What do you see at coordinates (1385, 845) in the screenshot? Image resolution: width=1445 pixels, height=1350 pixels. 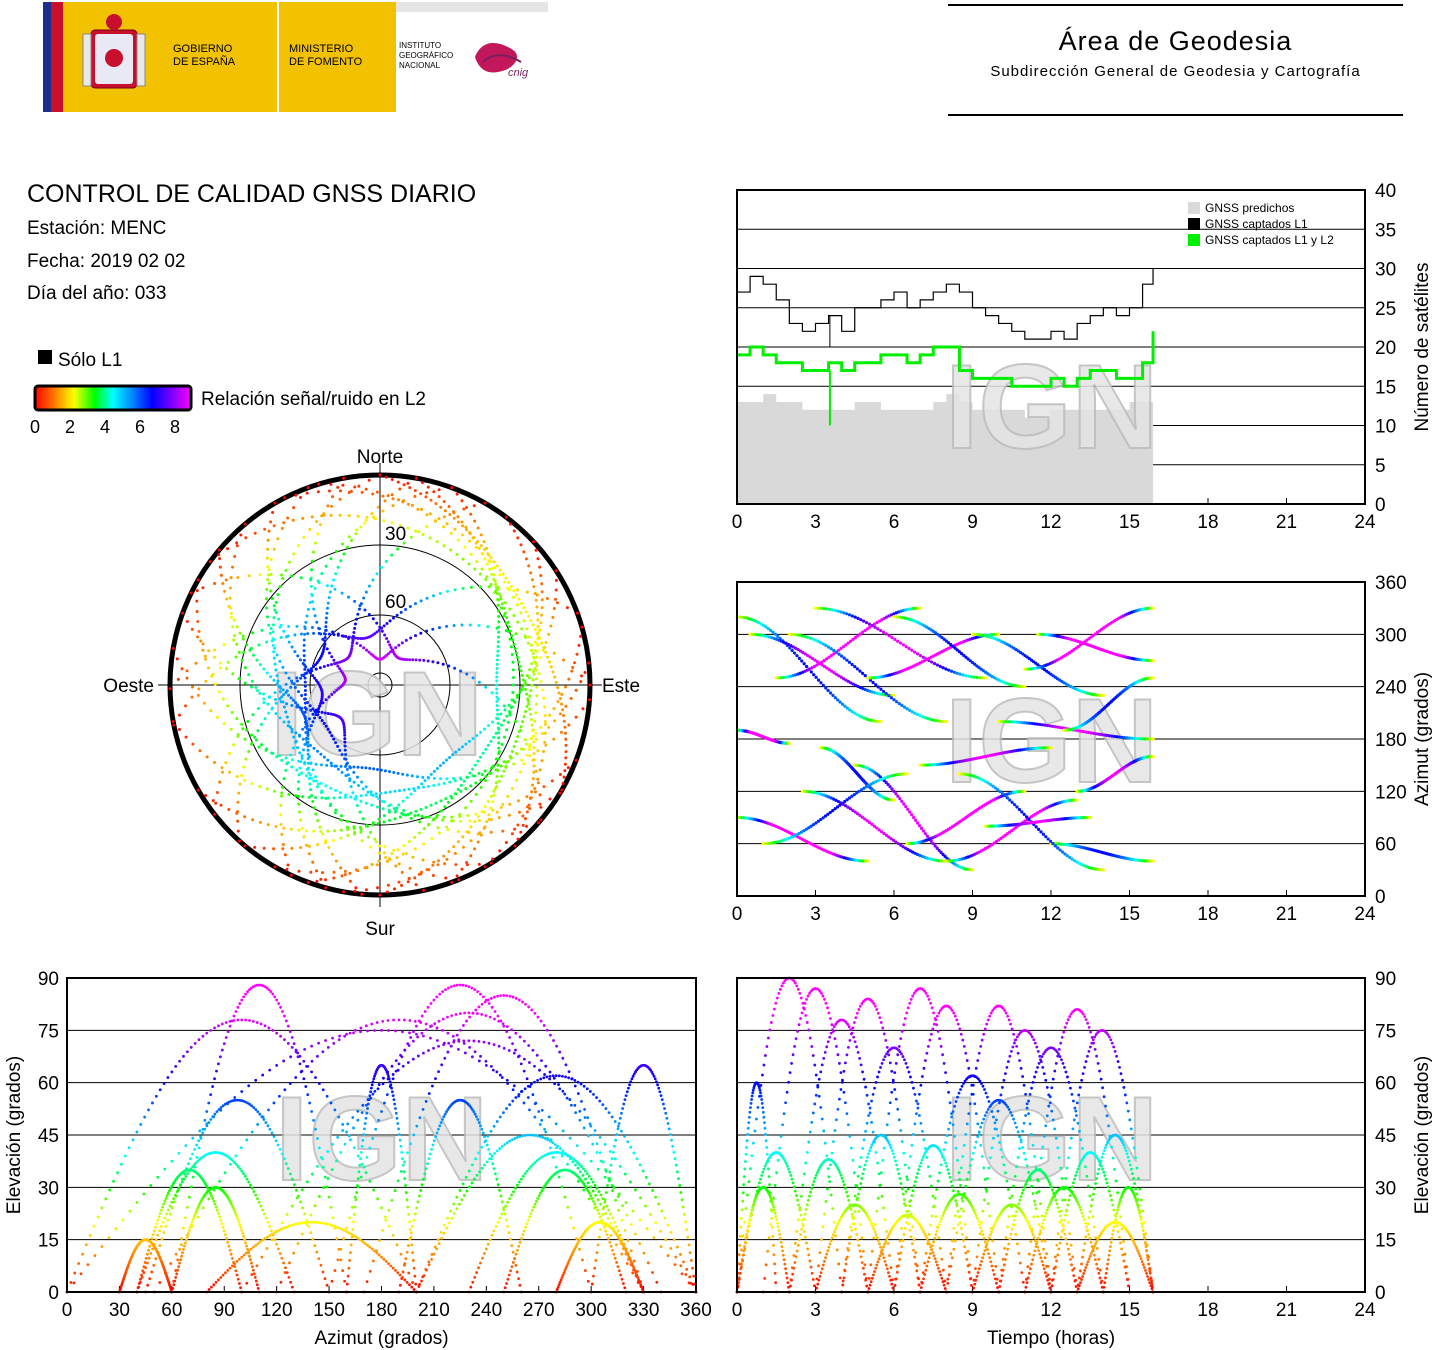 I see `y-tick-label: 60` at bounding box center [1385, 845].